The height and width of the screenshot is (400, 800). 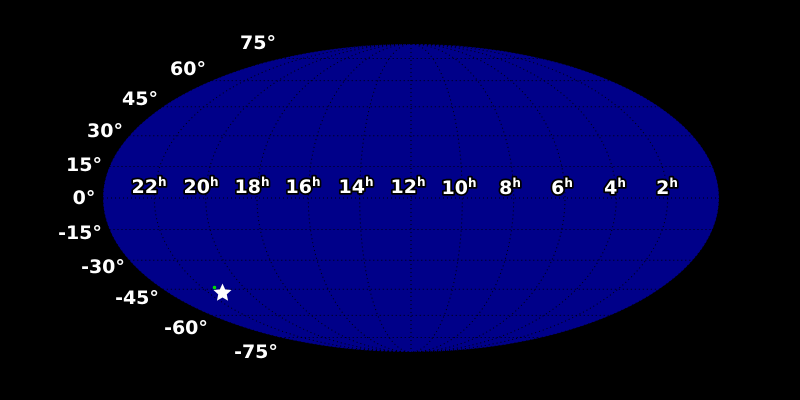 I want to click on ra-label-20h: 20h, so click(x=201, y=186).